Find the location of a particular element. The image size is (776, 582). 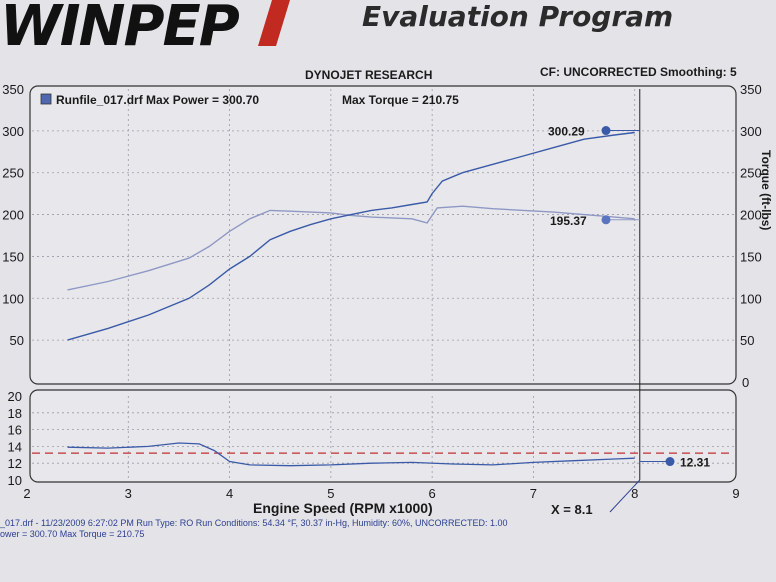

x-tick-label: 9 is located at coordinates (735, 493).